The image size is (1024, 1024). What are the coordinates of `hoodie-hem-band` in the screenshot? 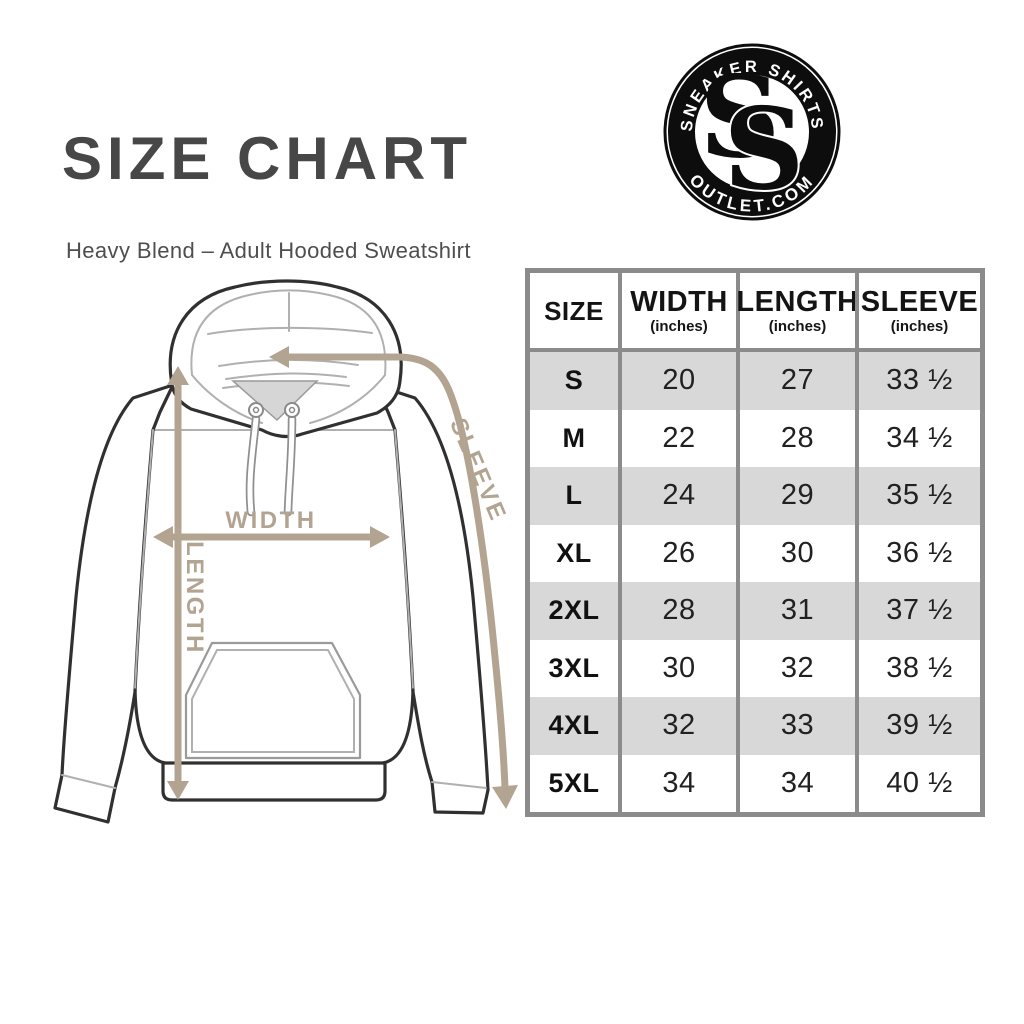 It's located at (274, 781).